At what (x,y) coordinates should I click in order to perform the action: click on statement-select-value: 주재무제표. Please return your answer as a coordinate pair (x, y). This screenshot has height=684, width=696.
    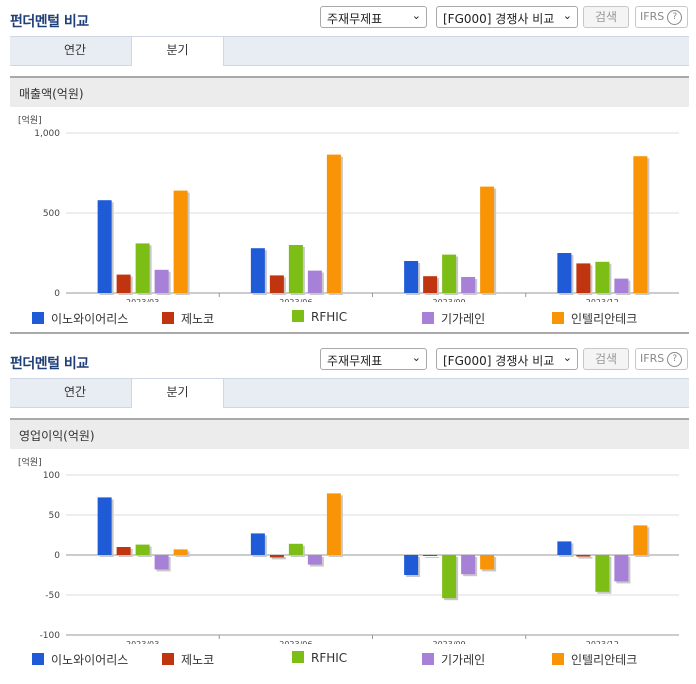
    Looking at the image, I should click on (355, 19).